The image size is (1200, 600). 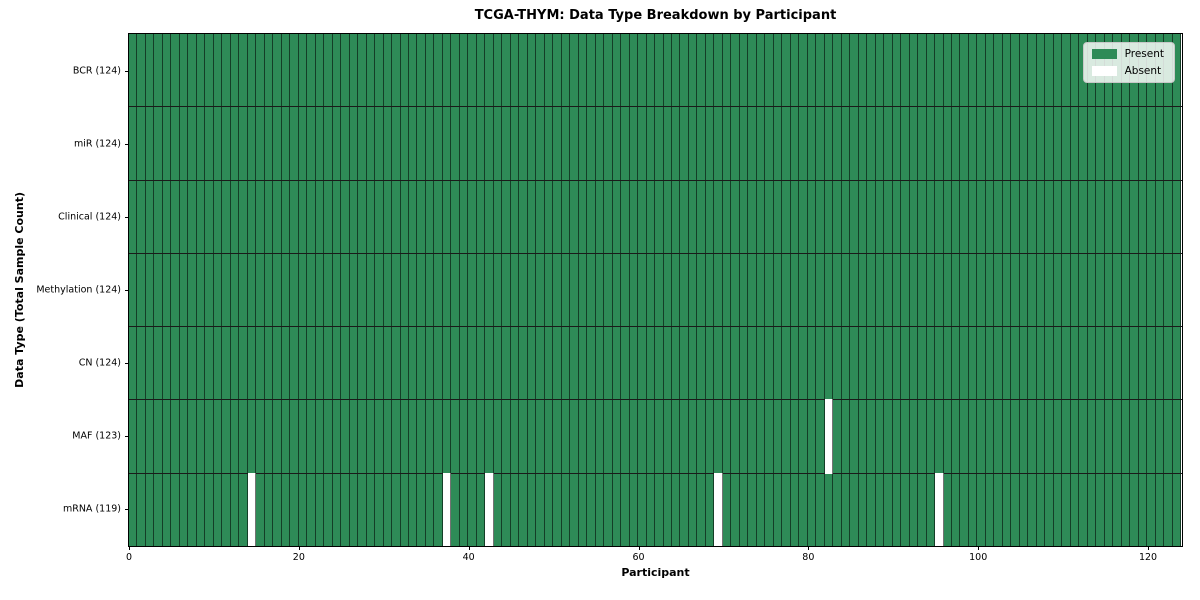 I want to click on x-tick-mark, so click(x=299, y=548).